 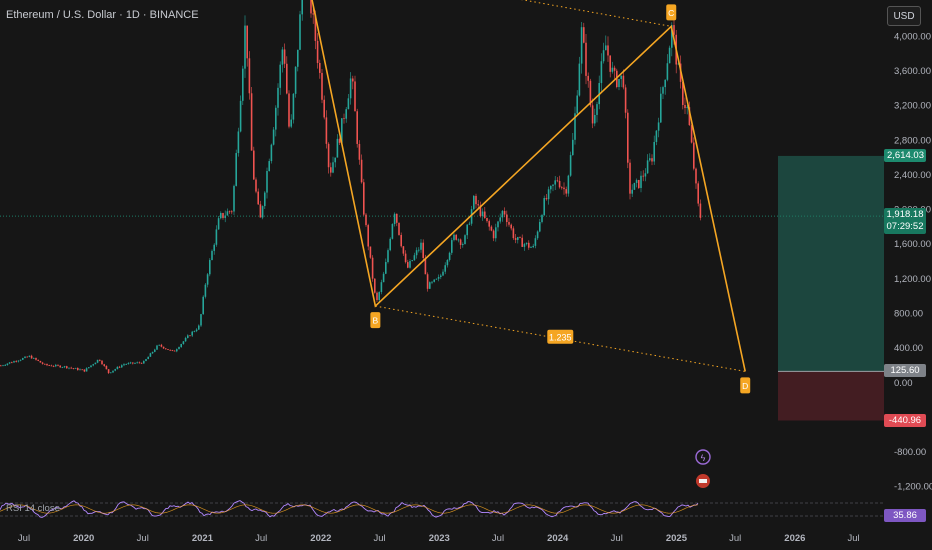 What do you see at coordinates (703, 481) in the screenshot?
I see `earnings-event-glyph` at bounding box center [703, 481].